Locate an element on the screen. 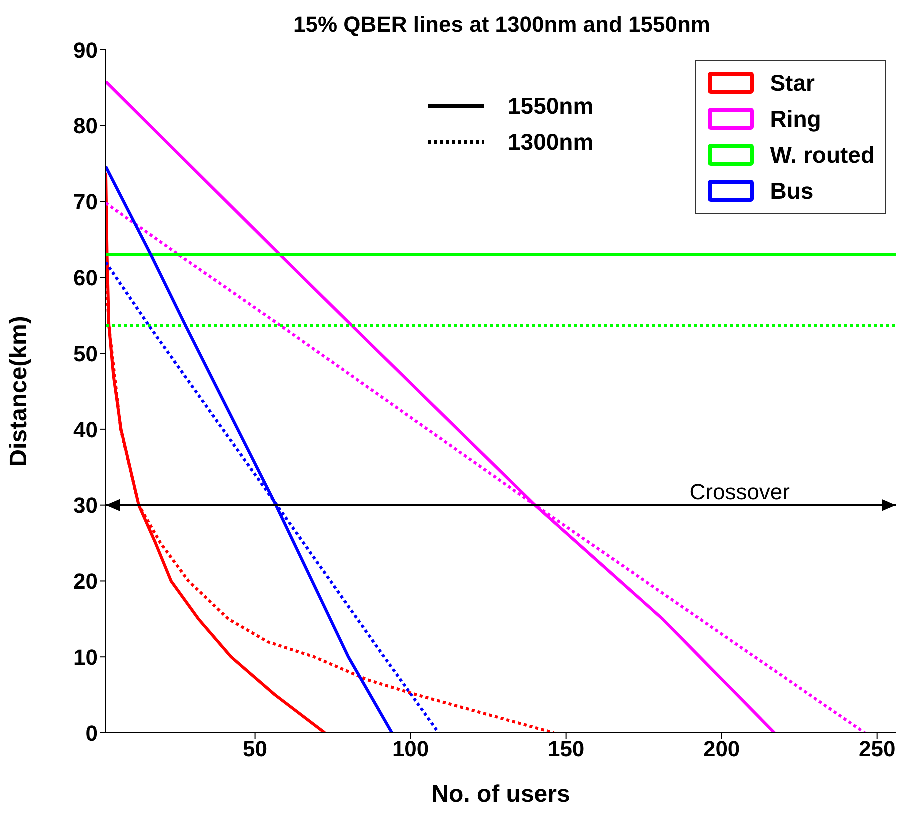 This screenshot has width=906, height=818. x-tick-label: 200 is located at coordinates (721, 749).